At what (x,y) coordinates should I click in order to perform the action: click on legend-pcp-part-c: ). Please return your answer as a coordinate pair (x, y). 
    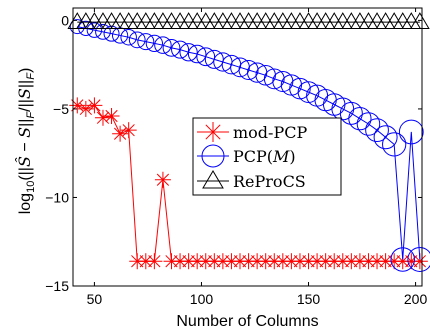
    Looking at the image, I should click on (292, 156).